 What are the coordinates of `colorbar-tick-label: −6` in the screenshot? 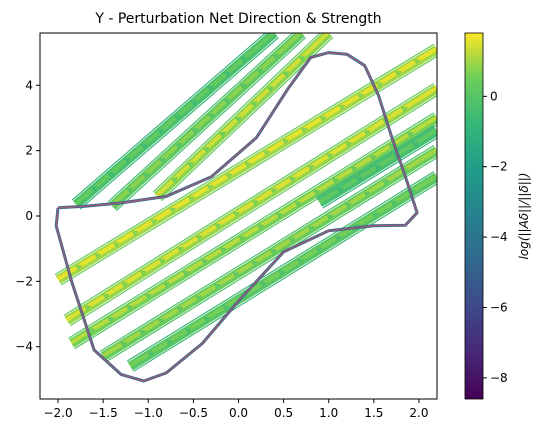 It's located at (499, 308).